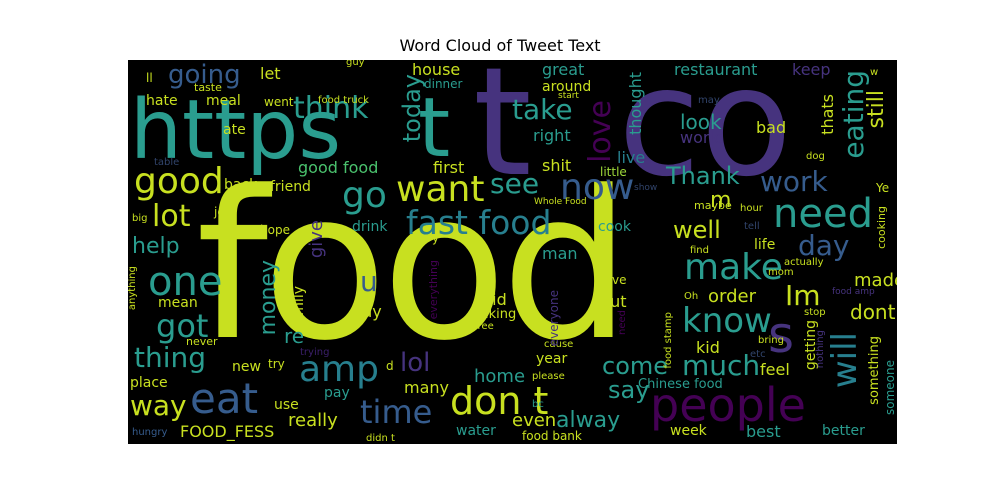 The width and height of the screenshot is (1000, 500). What do you see at coordinates (699, 250) in the screenshot?
I see `word-find: find` at bounding box center [699, 250].